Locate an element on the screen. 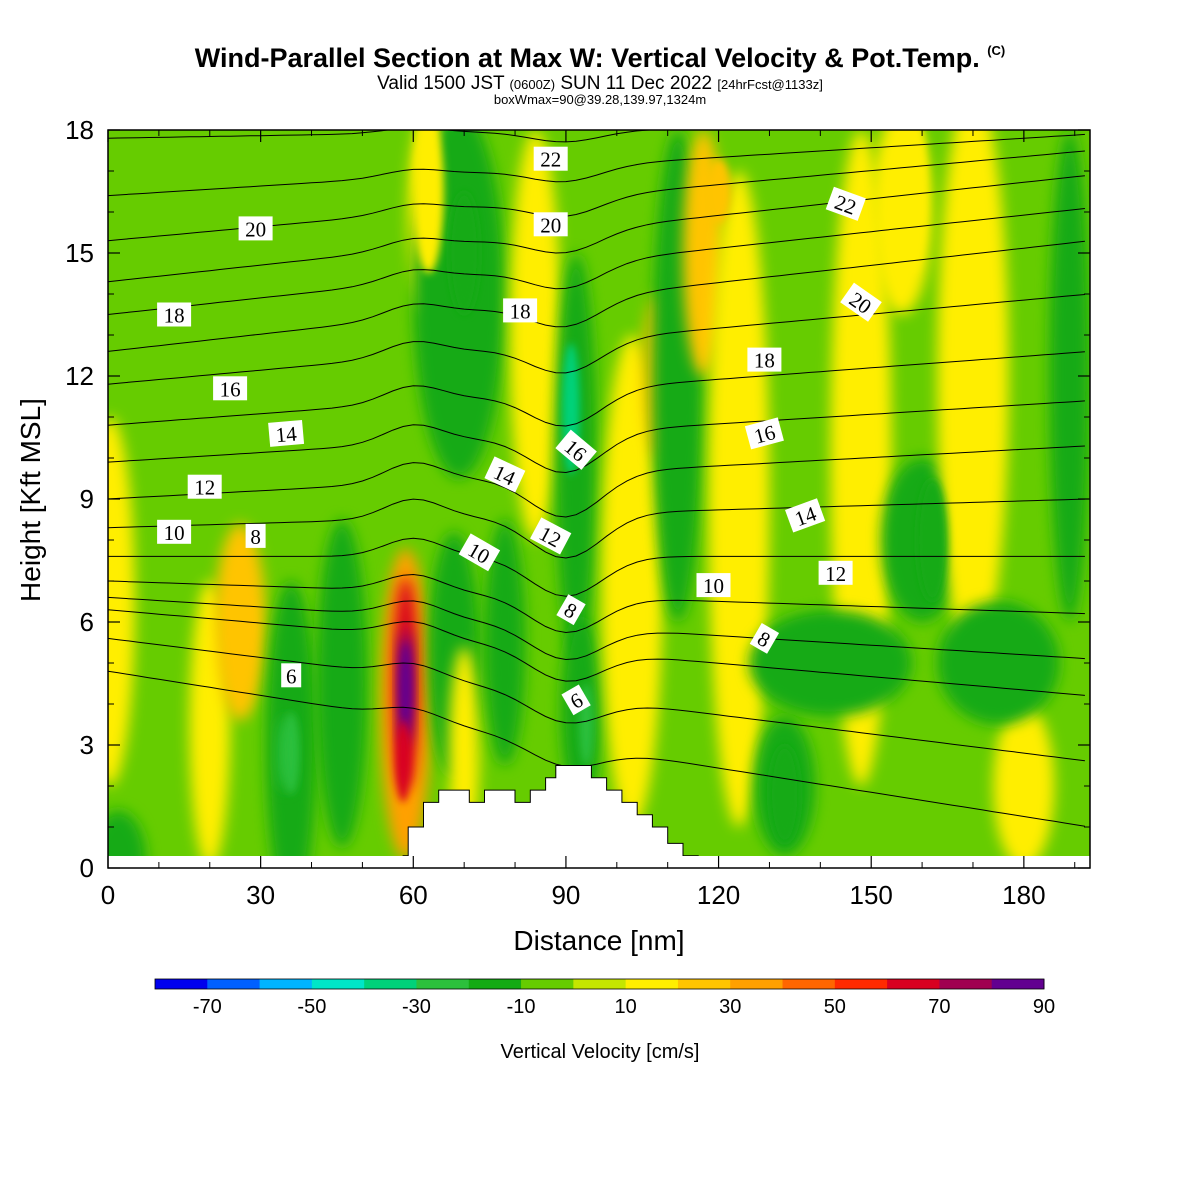 The height and width of the screenshot is (1200, 1200). colorbar-tick-label: 70 is located at coordinates (939, 1007).